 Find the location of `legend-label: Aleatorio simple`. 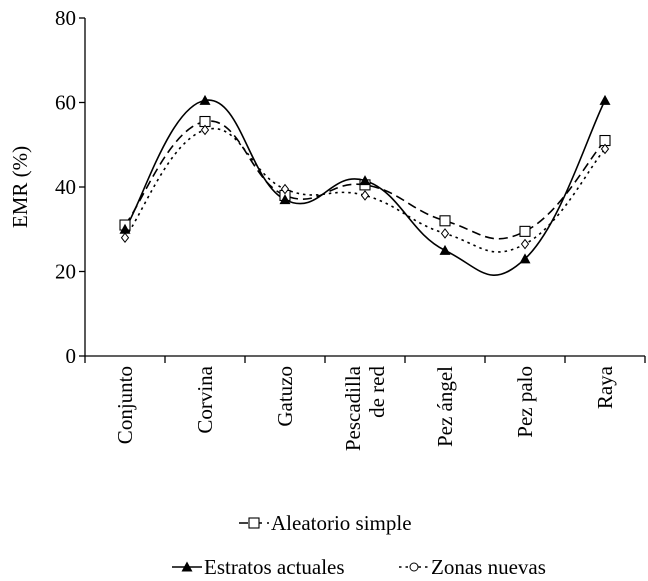

legend-label: Aleatorio simple is located at coordinates (341, 523).